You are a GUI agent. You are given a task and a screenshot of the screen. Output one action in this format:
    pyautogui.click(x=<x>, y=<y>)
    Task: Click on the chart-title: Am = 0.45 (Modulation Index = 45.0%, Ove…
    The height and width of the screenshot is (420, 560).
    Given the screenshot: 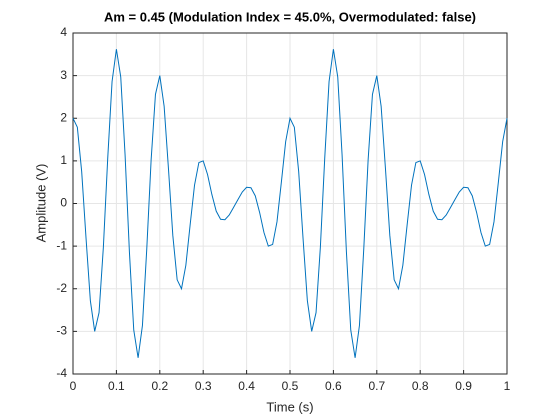 What is the action you would take?
    pyautogui.click(x=290, y=16)
    